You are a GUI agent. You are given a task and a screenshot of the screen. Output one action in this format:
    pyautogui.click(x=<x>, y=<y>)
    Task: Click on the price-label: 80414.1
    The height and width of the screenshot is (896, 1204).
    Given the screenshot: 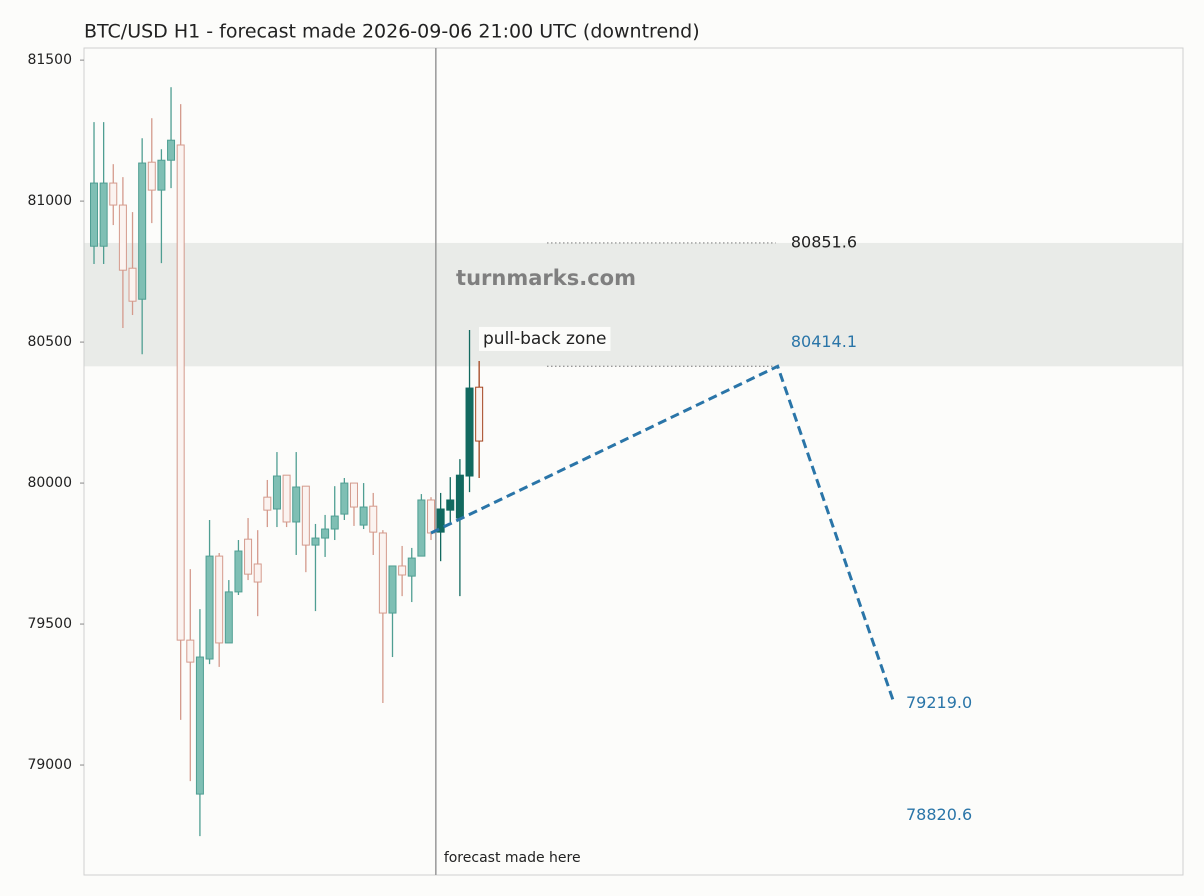 What is the action you would take?
    pyautogui.click(x=824, y=341)
    